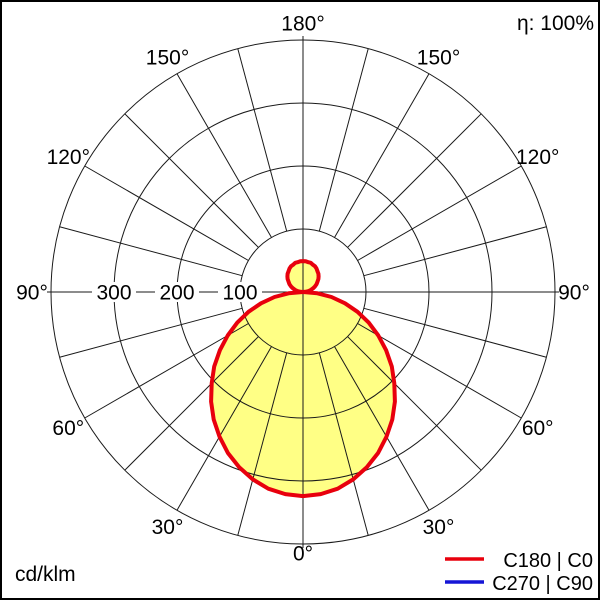 This screenshot has width=600, height=602. Describe the element at coordinates (303, 553) in the screenshot. I see `angle-label: 0°` at that location.